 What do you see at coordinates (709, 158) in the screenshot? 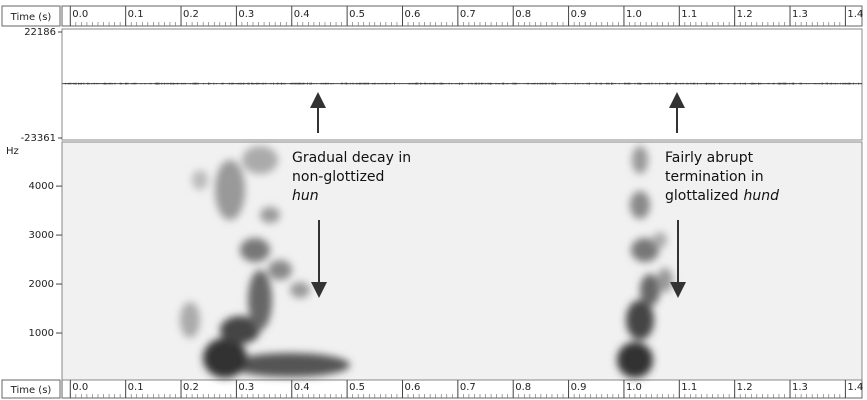
I see `annotation-line: Fairly abrupt` at bounding box center [709, 158].